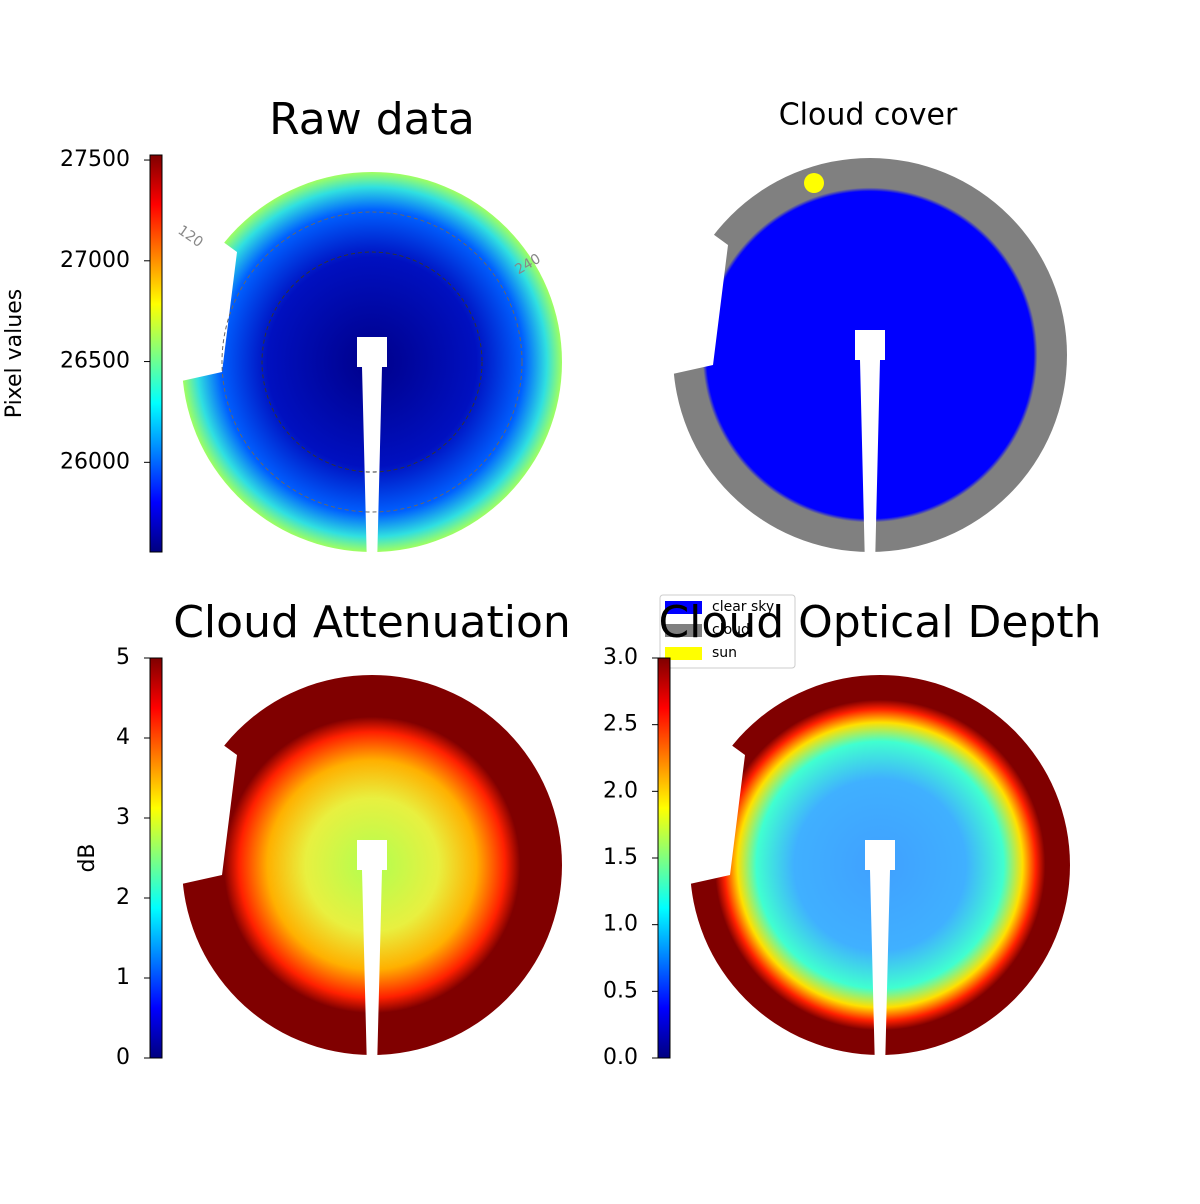 Image resolution: width=1200 pixels, height=1204 pixels. Describe the element at coordinates (620, 990) in the screenshot. I see `colorbar-tick-label: 0.5` at that location.